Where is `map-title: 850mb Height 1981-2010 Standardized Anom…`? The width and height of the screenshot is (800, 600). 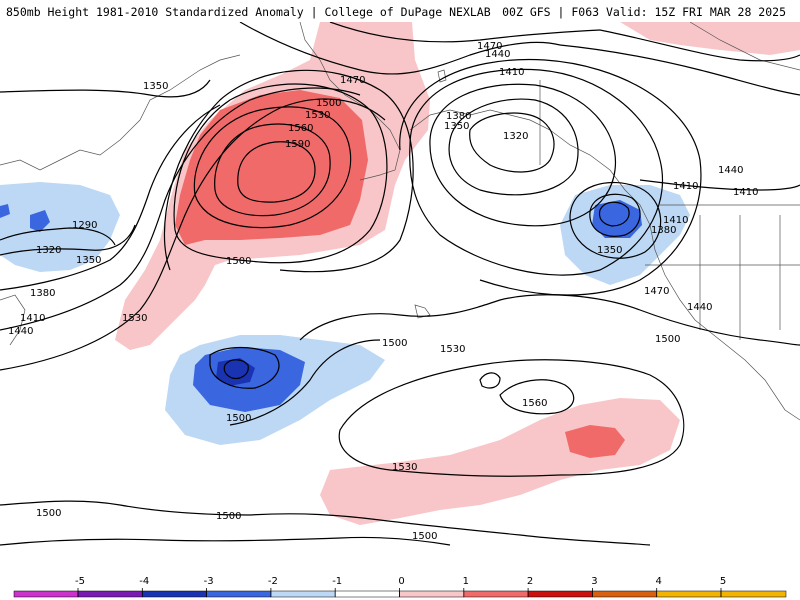
map-title: 850mb Height 1981-2010 Standardized Anom… is located at coordinates (248, 12).